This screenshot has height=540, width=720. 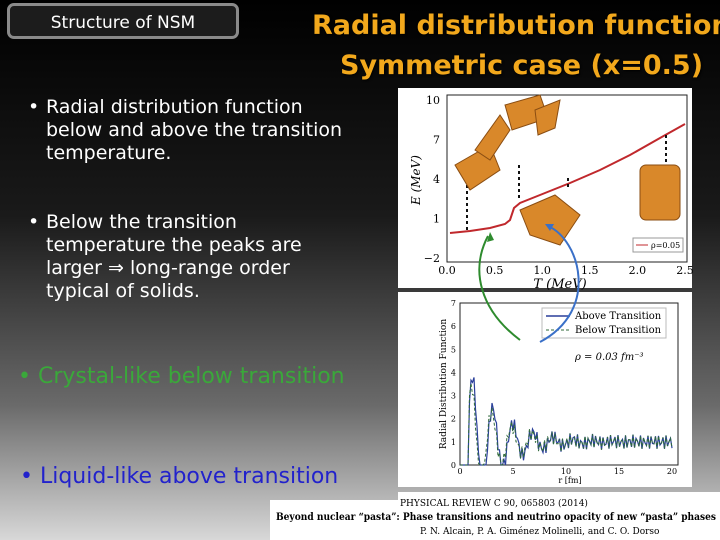 What do you see at coordinates (459, 471) in the screenshot?
I see `x-tick-label: 0` at bounding box center [459, 471].